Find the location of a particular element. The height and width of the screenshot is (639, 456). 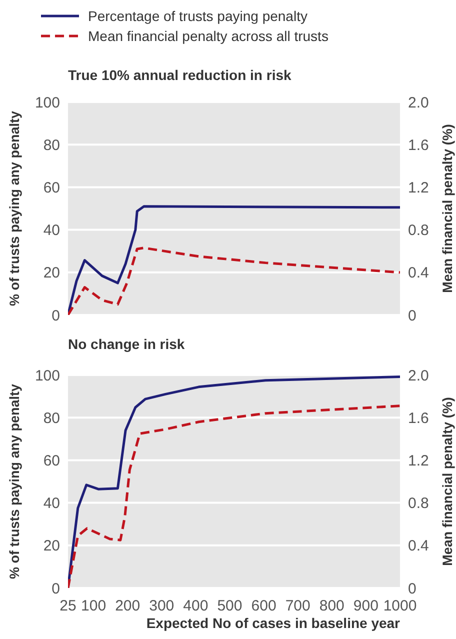

x-tick-label: 200 is located at coordinates (127, 606).